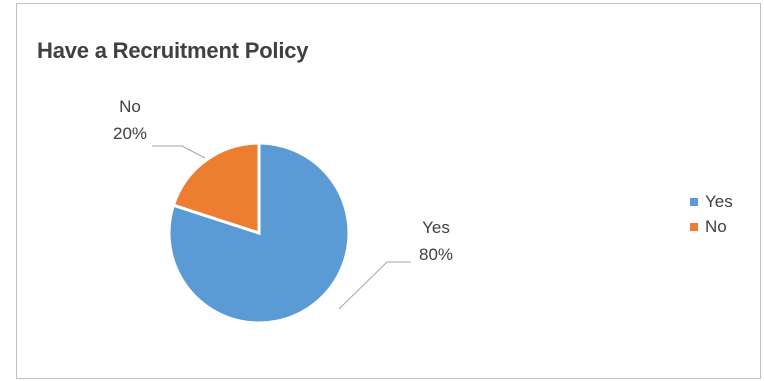 This screenshot has width=764, height=381. I want to click on slice-label-name-yes: Yes, so click(436, 227).